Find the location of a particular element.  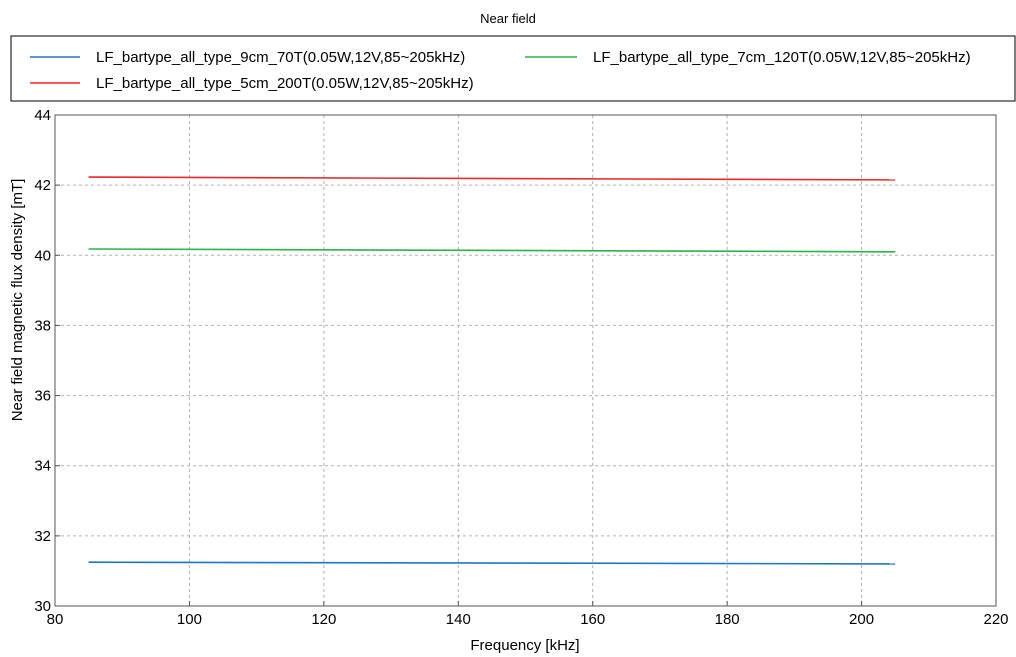

x-tick-label: 180 is located at coordinates (727, 619).